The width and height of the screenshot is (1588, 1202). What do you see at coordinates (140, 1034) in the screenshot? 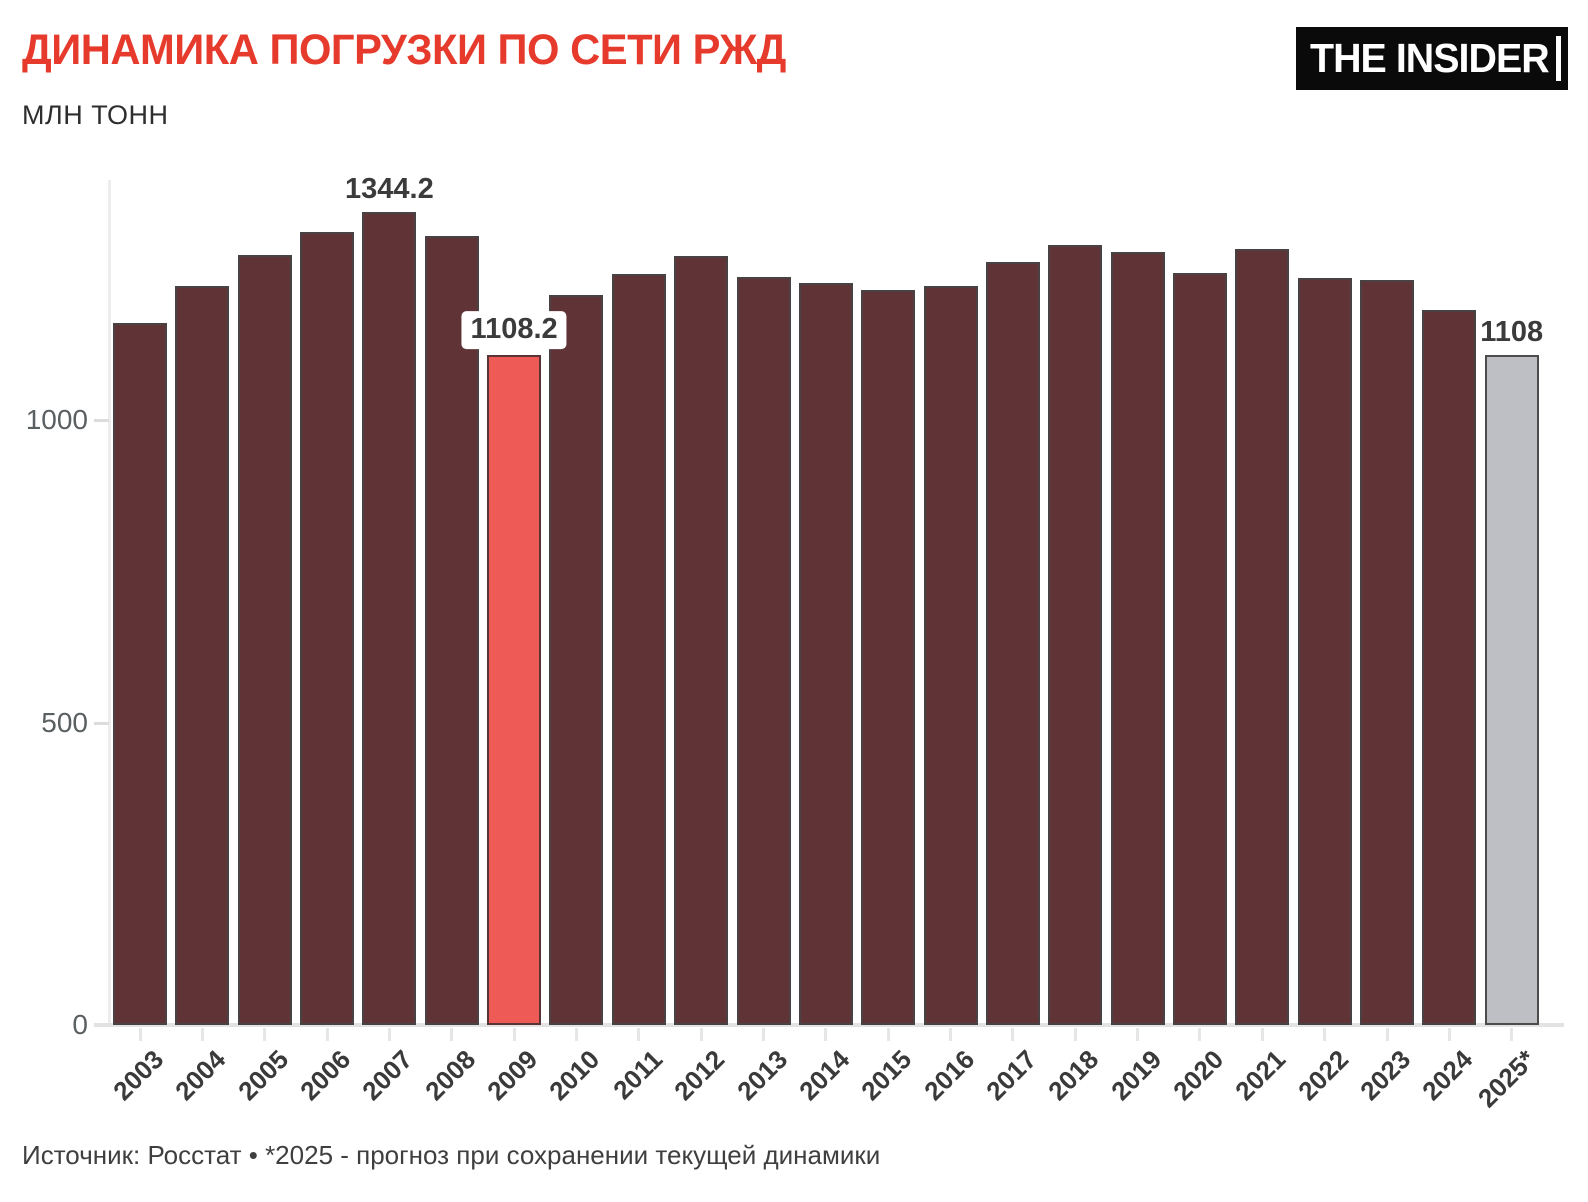
I see `x-tick-mark-2003` at bounding box center [140, 1034].